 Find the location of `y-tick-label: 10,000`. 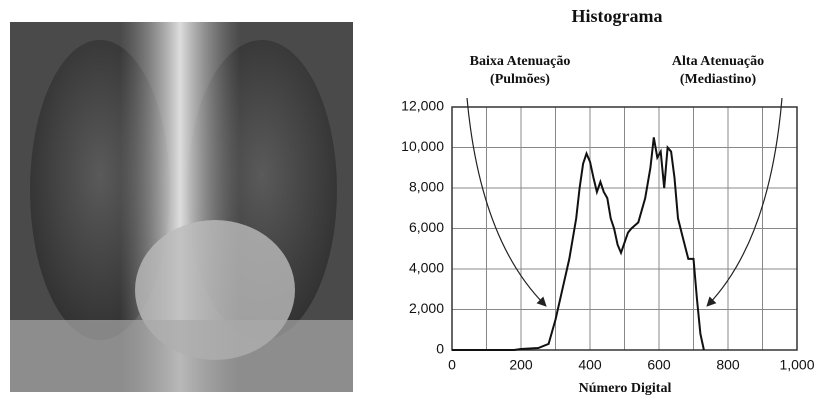

y-tick-label: 10,000 is located at coordinates (422, 146).